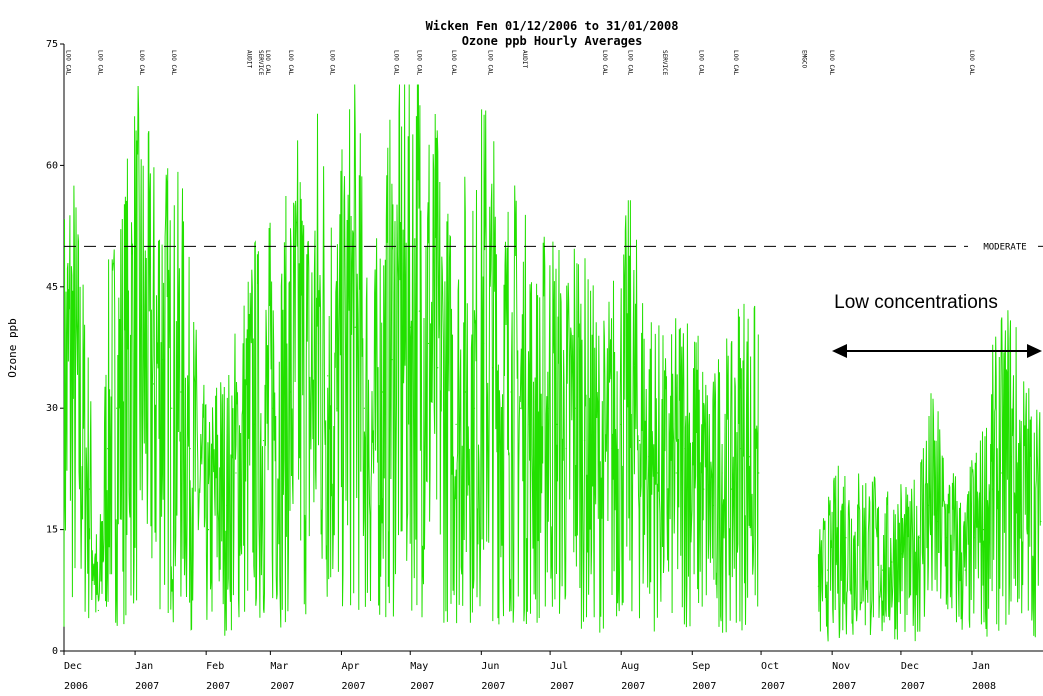 The height and width of the screenshot is (696, 1043). What do you see at coordinates (52, 530) in the screenshot?
I see `y-tick-label: 15` at bounding box center [52, 530].